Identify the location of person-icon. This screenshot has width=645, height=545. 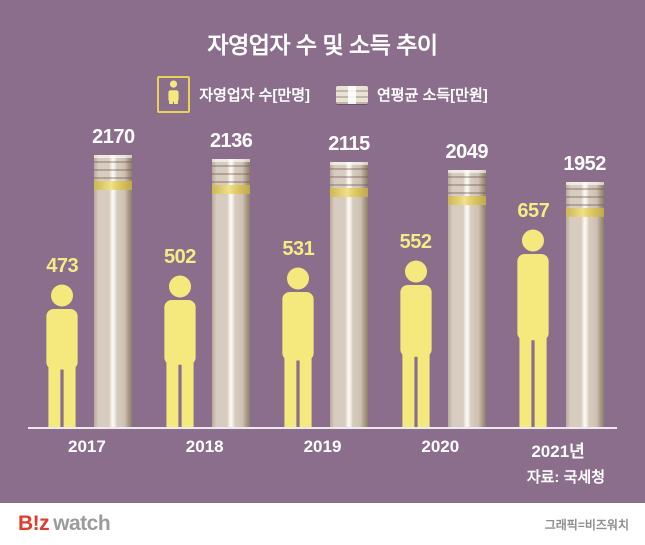
(173, 94).